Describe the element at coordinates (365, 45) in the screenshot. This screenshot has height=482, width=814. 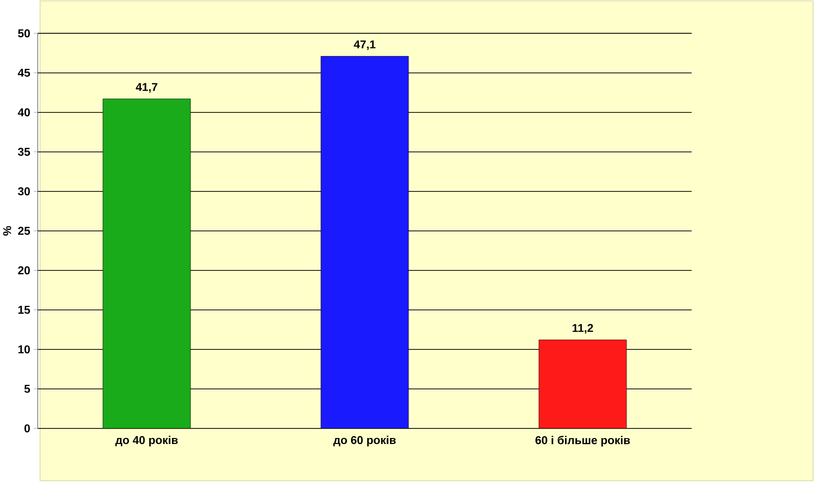
I see `data-label: 47,1` at that location.